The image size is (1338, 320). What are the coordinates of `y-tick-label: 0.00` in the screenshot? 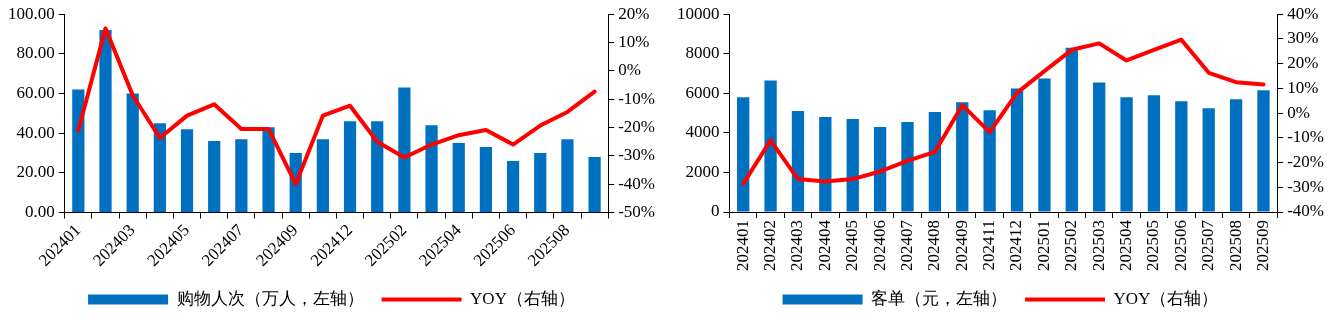 It's located at (40, 211).